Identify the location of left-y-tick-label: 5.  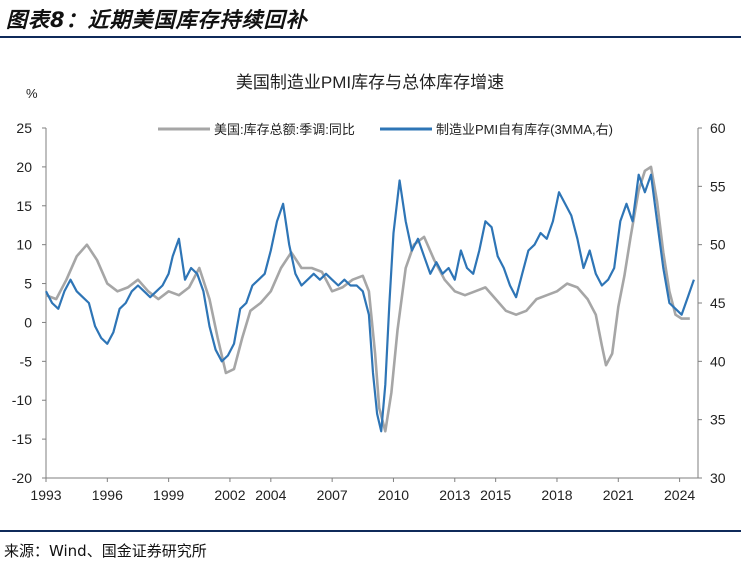
(28, 284).